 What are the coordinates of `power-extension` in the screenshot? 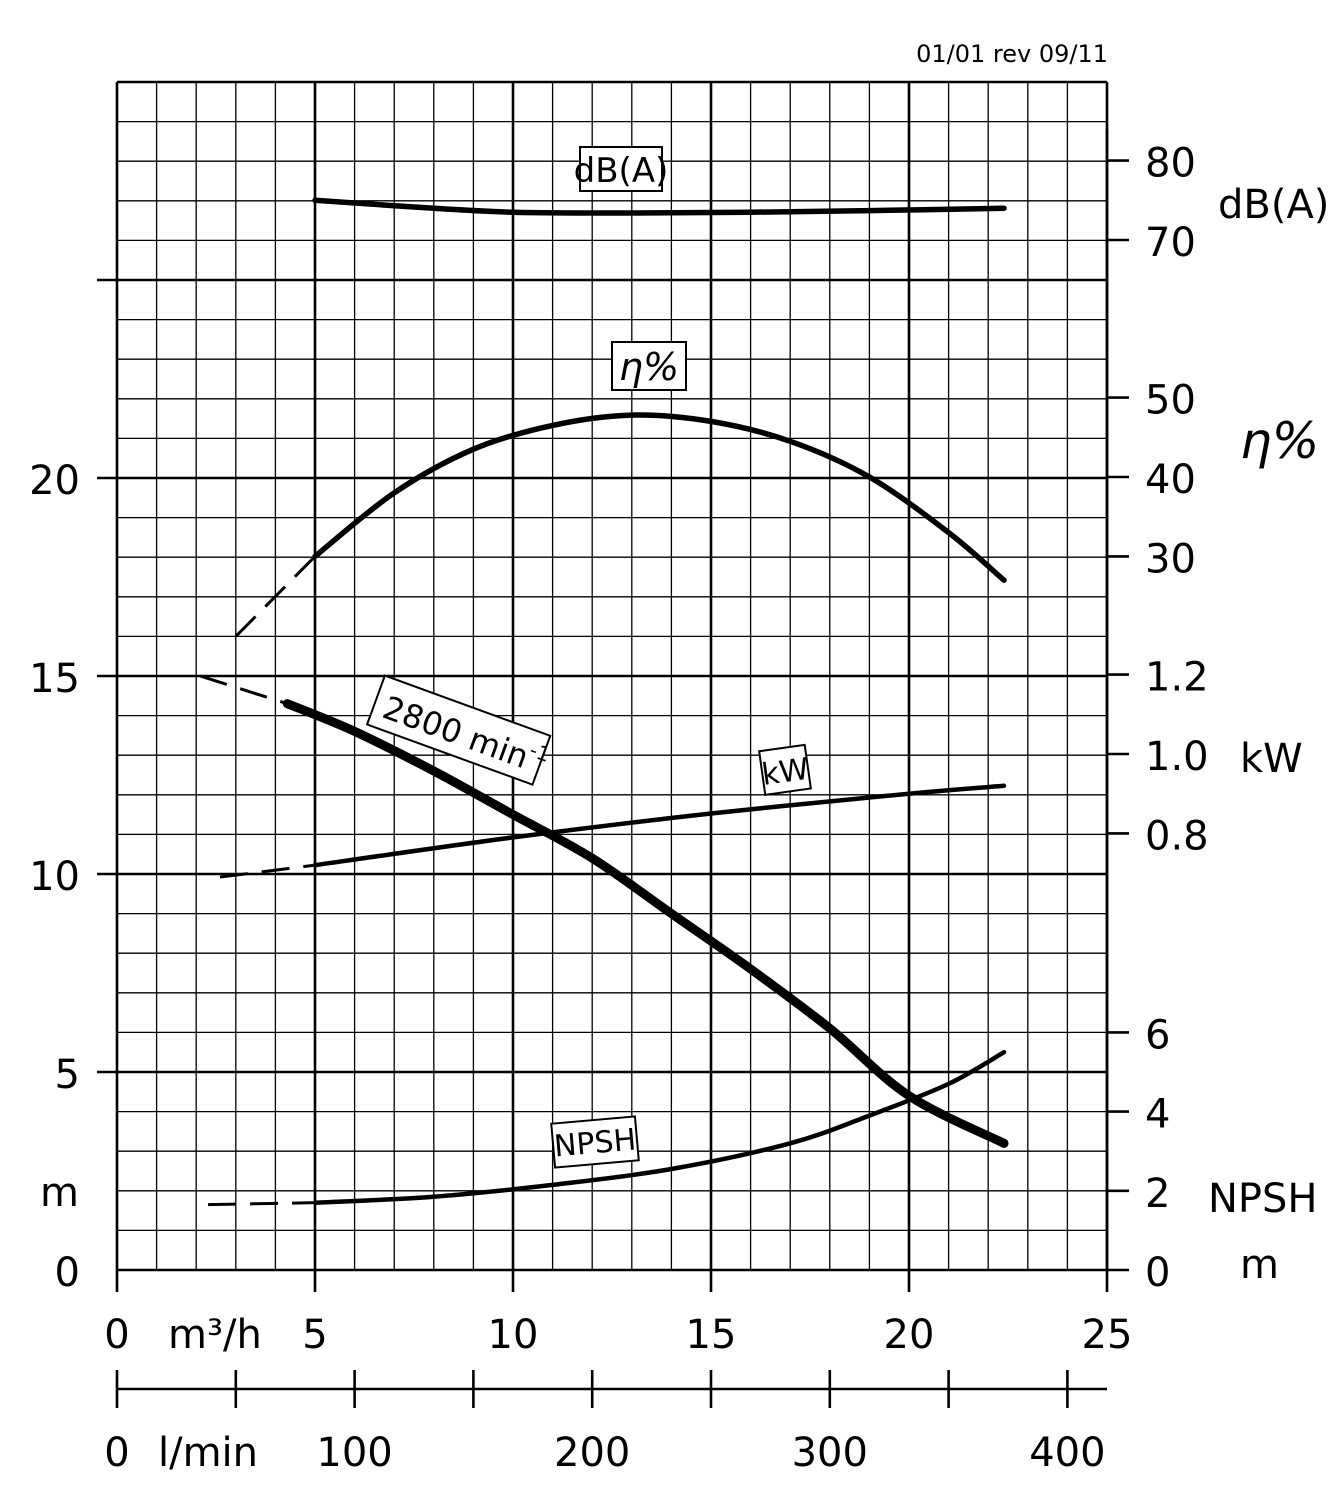 It's located at (267, 871).